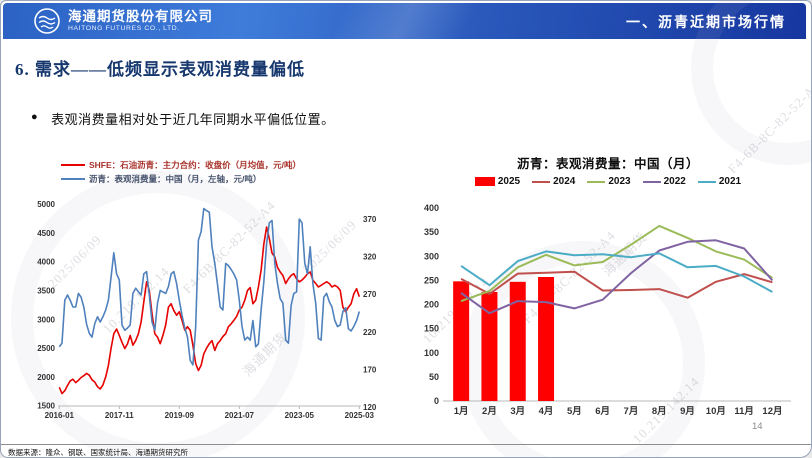  Describe the element at coordinates (434, 377) in the screenshot. I see `svg-text: 50` at that location.